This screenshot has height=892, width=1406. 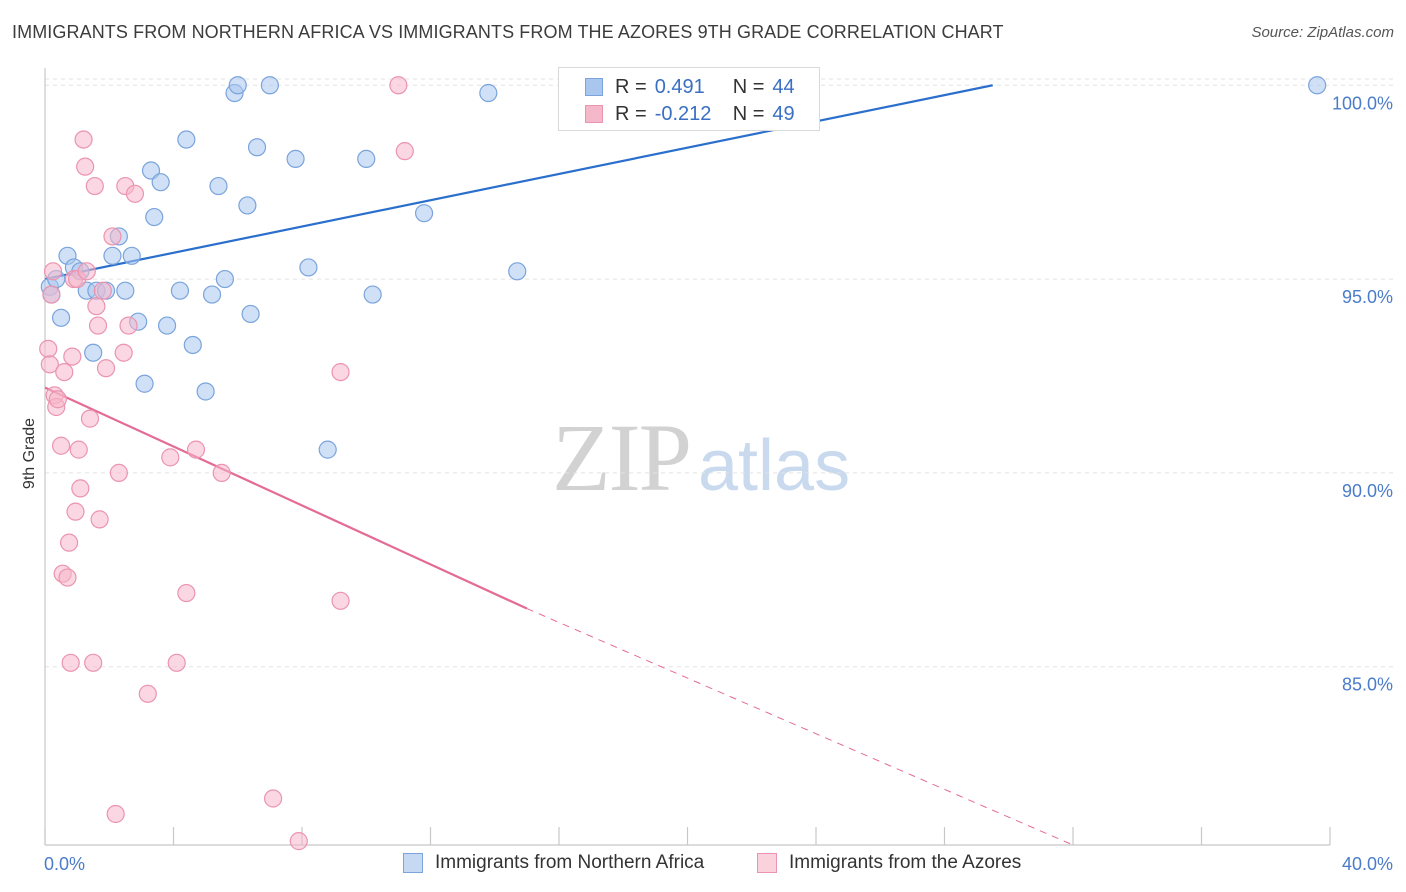 I want to click on pink-r-value: -0.212, so click(x=683, y=113).